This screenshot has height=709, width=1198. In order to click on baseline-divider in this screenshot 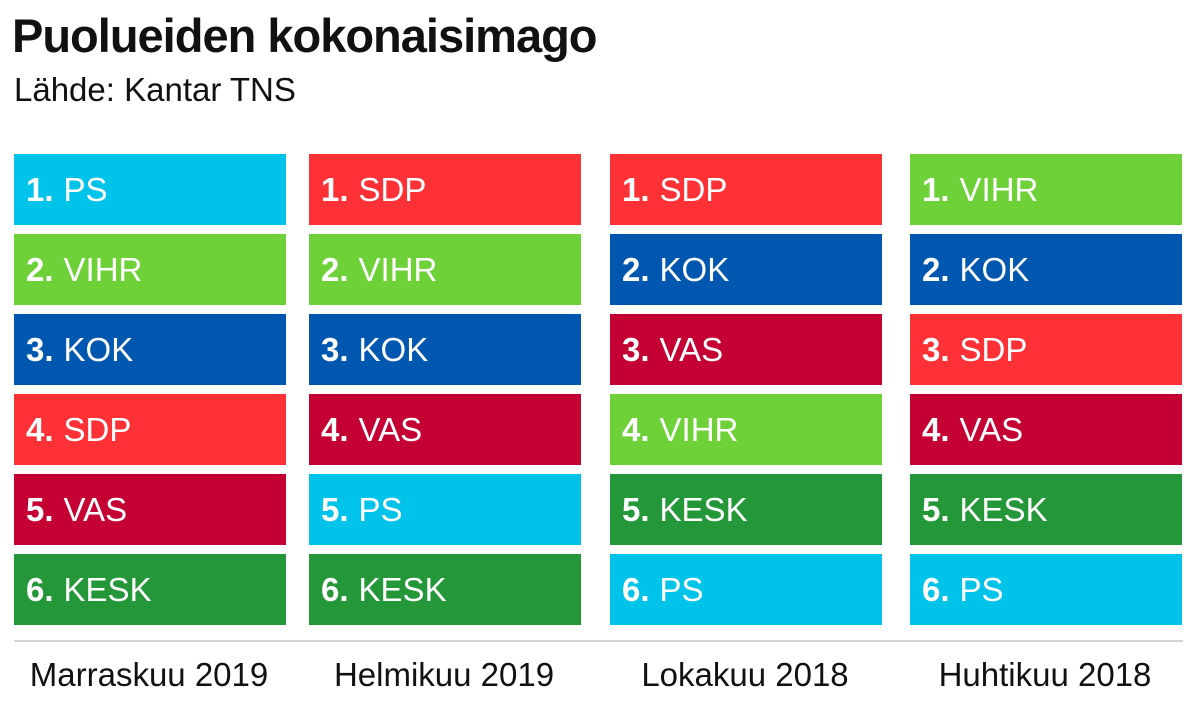, I will do `click(598, 641)`.